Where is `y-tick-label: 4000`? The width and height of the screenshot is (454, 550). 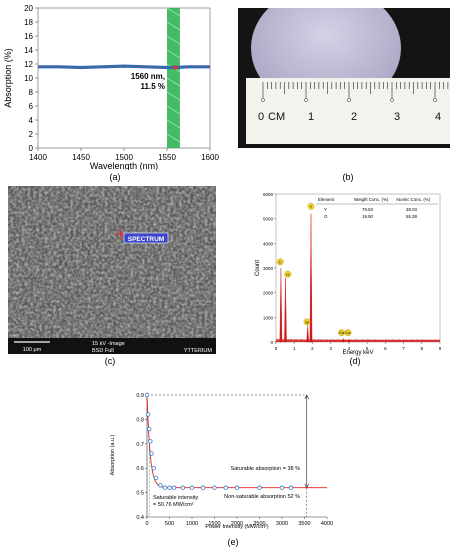 y-tick-label: 4000 is located at coordinates (268, 243).